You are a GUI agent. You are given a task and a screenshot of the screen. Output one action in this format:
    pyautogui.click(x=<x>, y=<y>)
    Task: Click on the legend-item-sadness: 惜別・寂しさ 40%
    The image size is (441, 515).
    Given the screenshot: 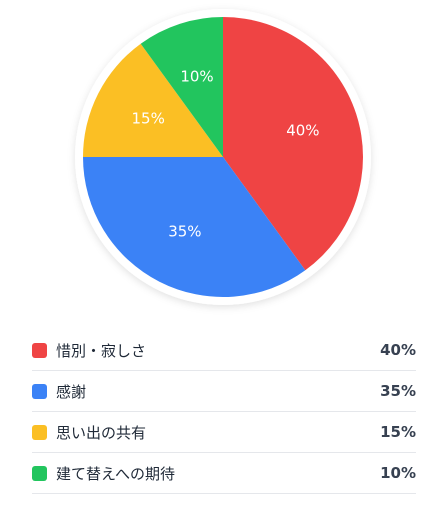 What is the action you would take?
    pyautogui.click(x=224, y=350)
    